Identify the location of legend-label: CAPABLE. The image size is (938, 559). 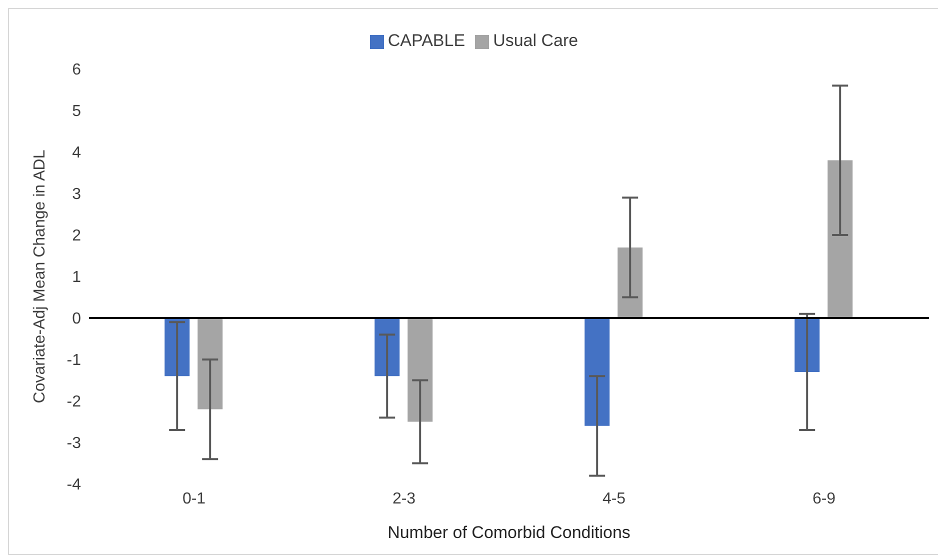
(427, 40).